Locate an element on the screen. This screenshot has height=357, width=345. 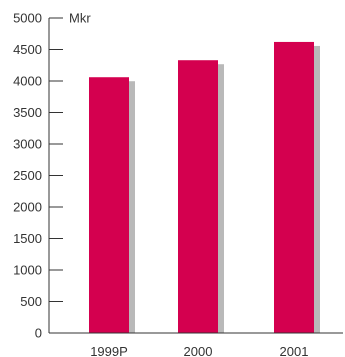
unit-label: Mkr is located at coordinates (80, 18).